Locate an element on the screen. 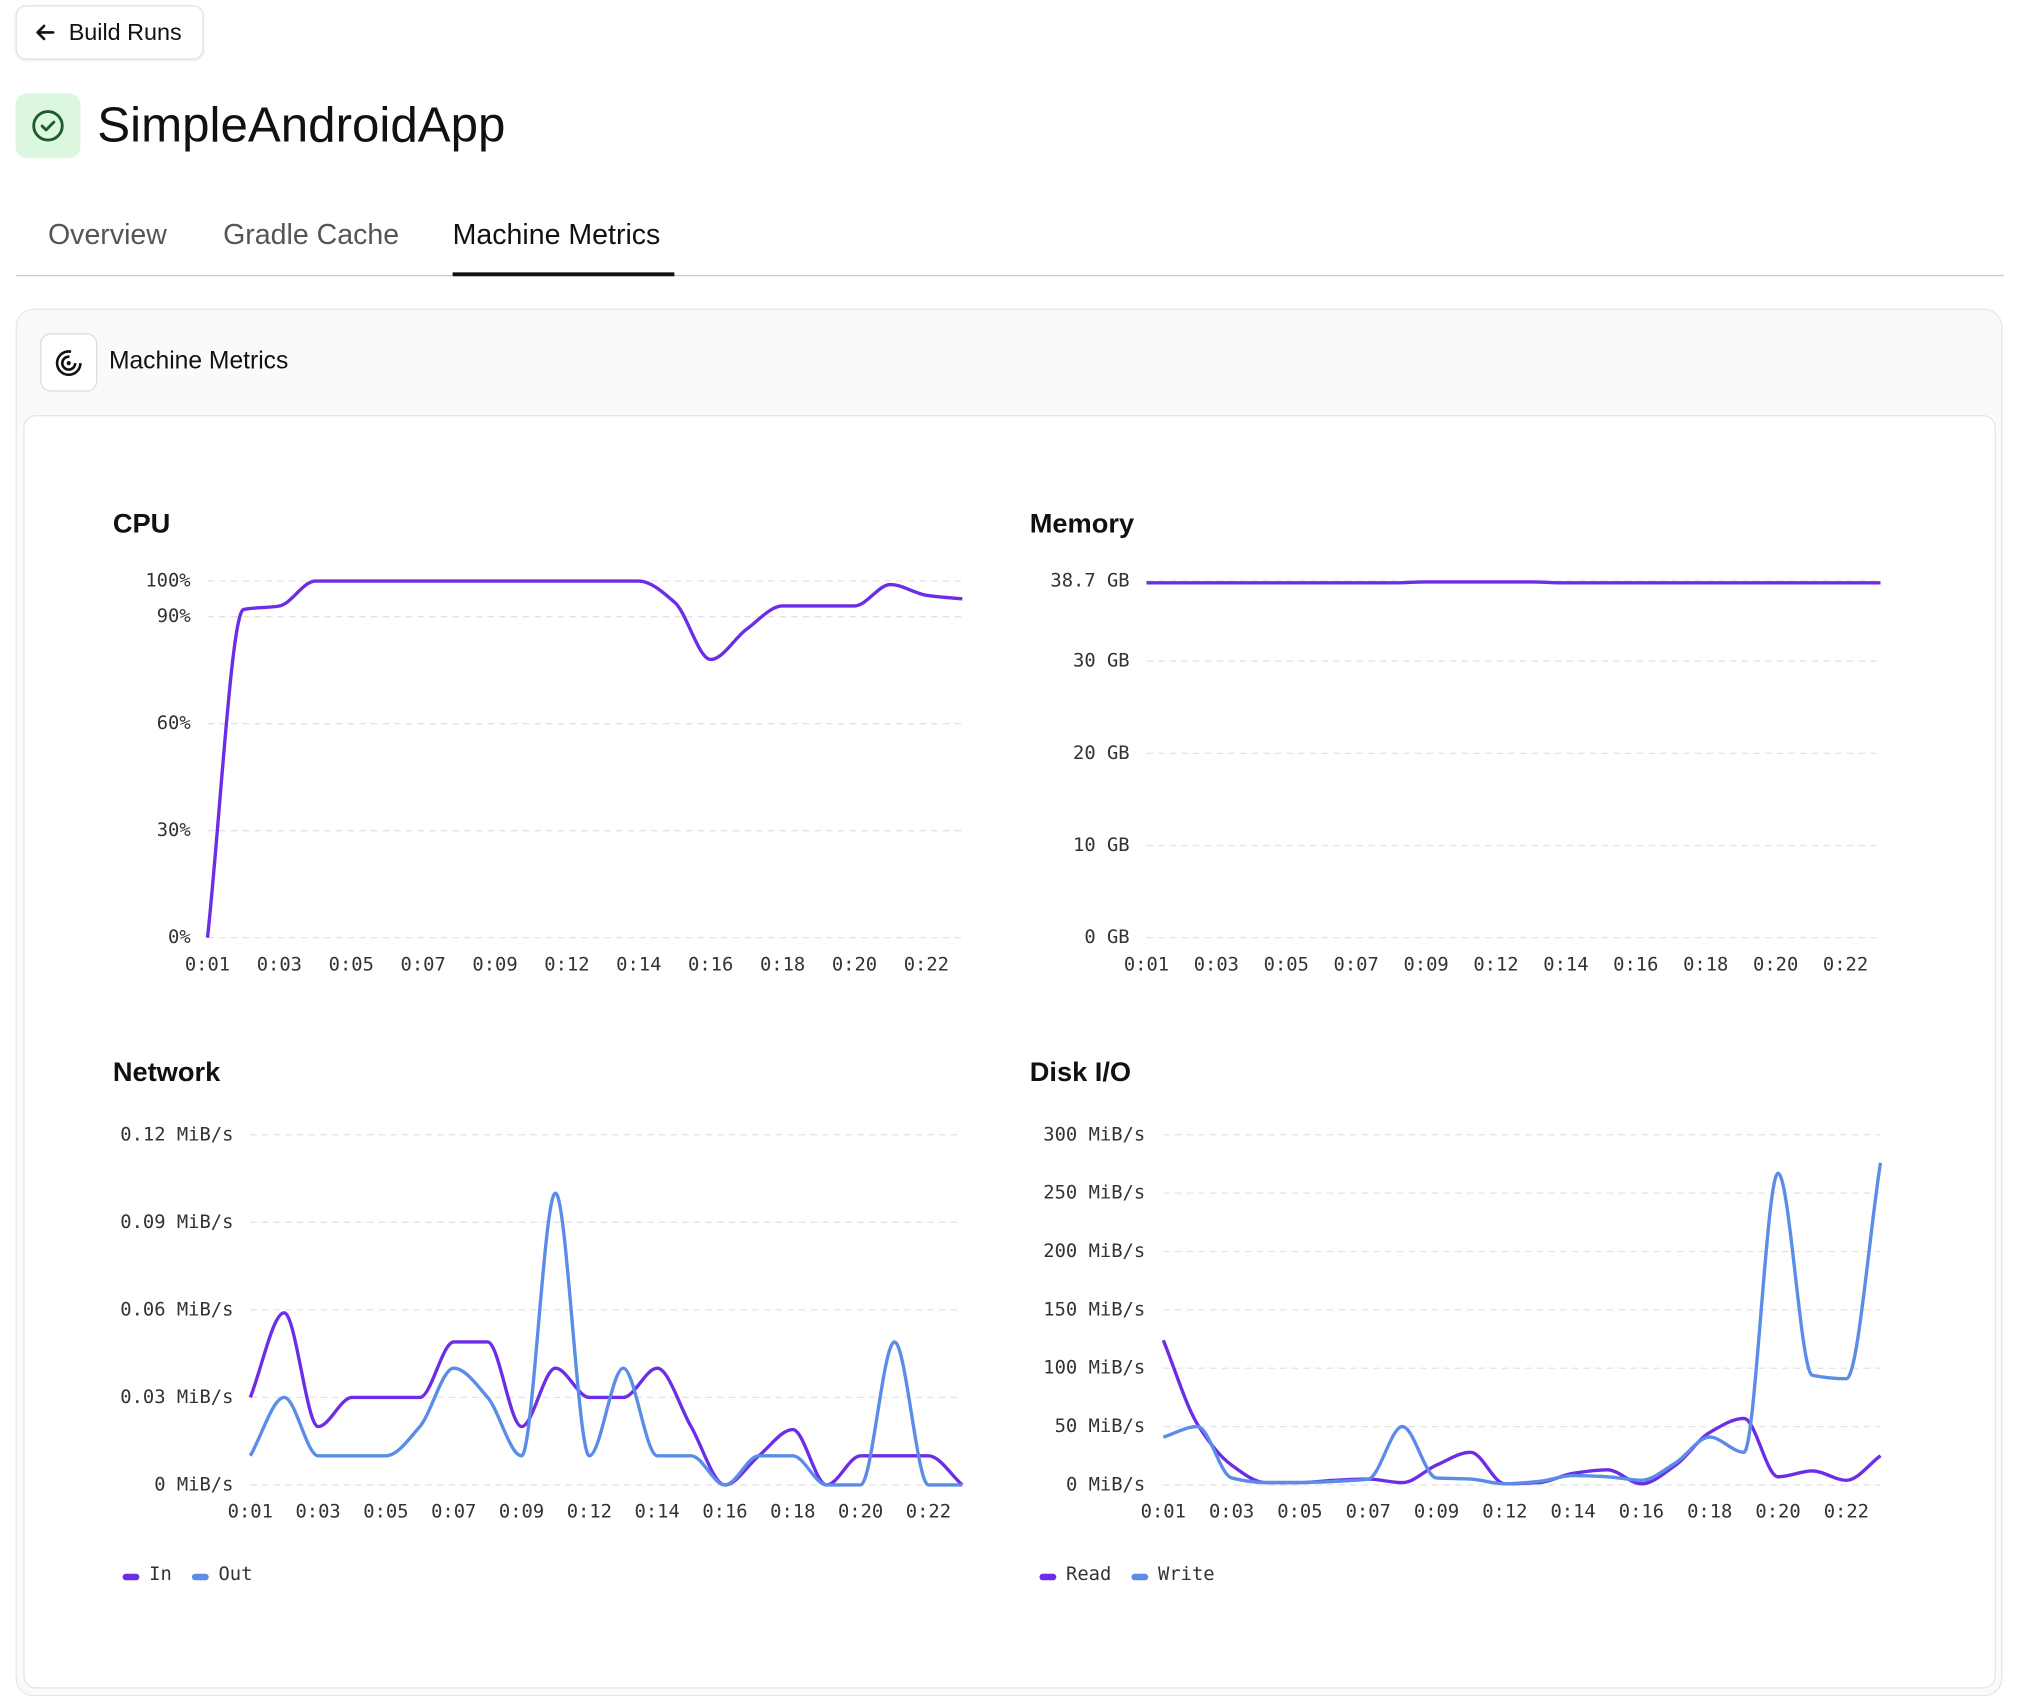 This screenshot has height=1696, width=2018. chart-title: CPU is located at coordinates (141, 522).